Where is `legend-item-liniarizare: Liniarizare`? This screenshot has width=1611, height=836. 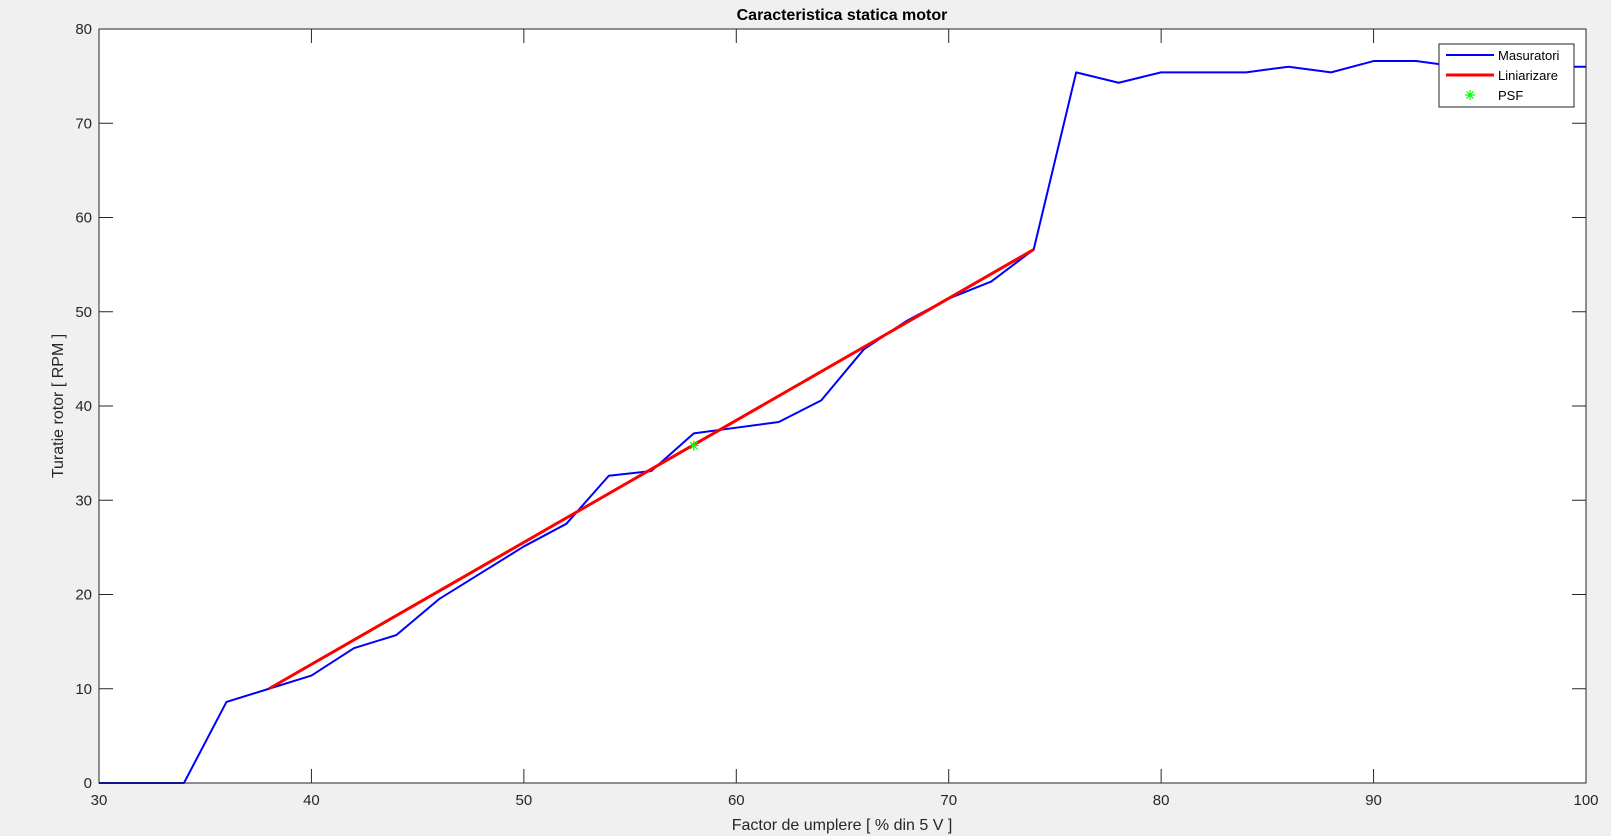
legend-item-liniarizare: Liniarizare is located at coordinates (1502, 75).